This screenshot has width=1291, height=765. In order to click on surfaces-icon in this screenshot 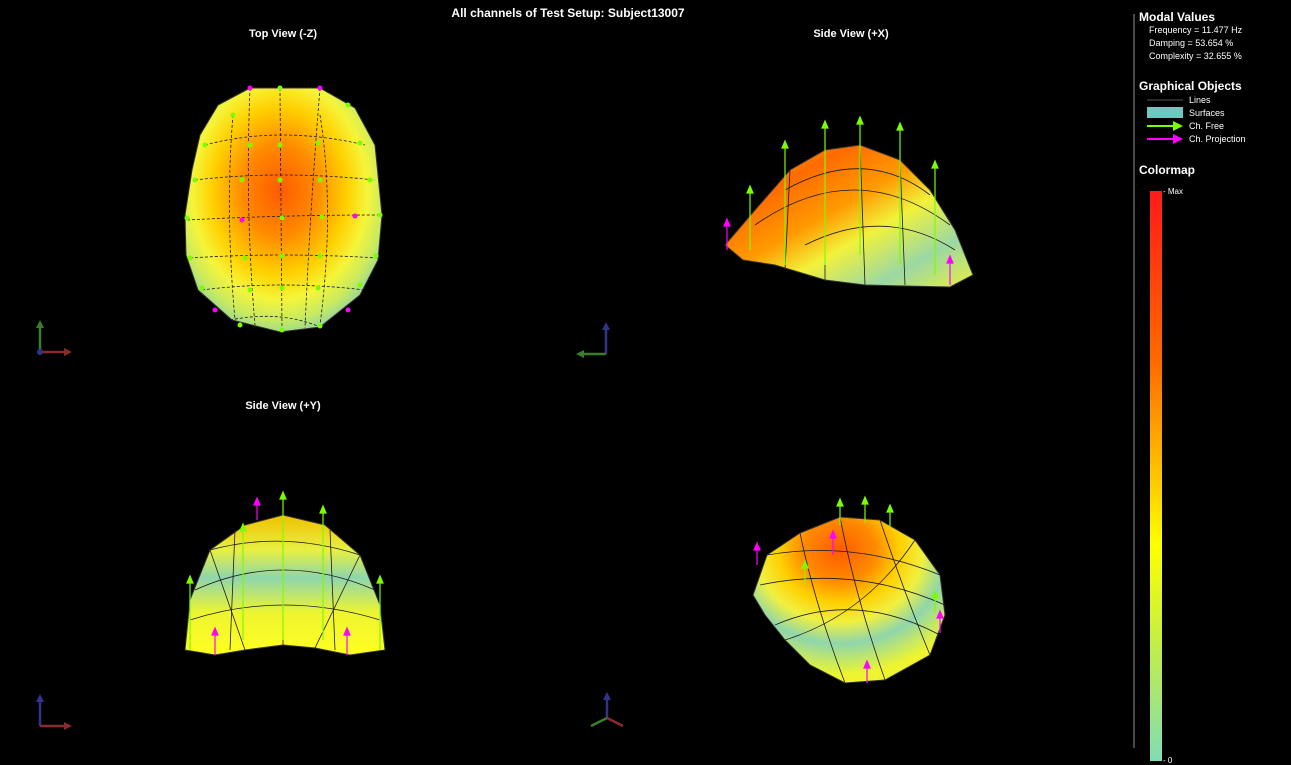, I will do `click(1165, 112)`.